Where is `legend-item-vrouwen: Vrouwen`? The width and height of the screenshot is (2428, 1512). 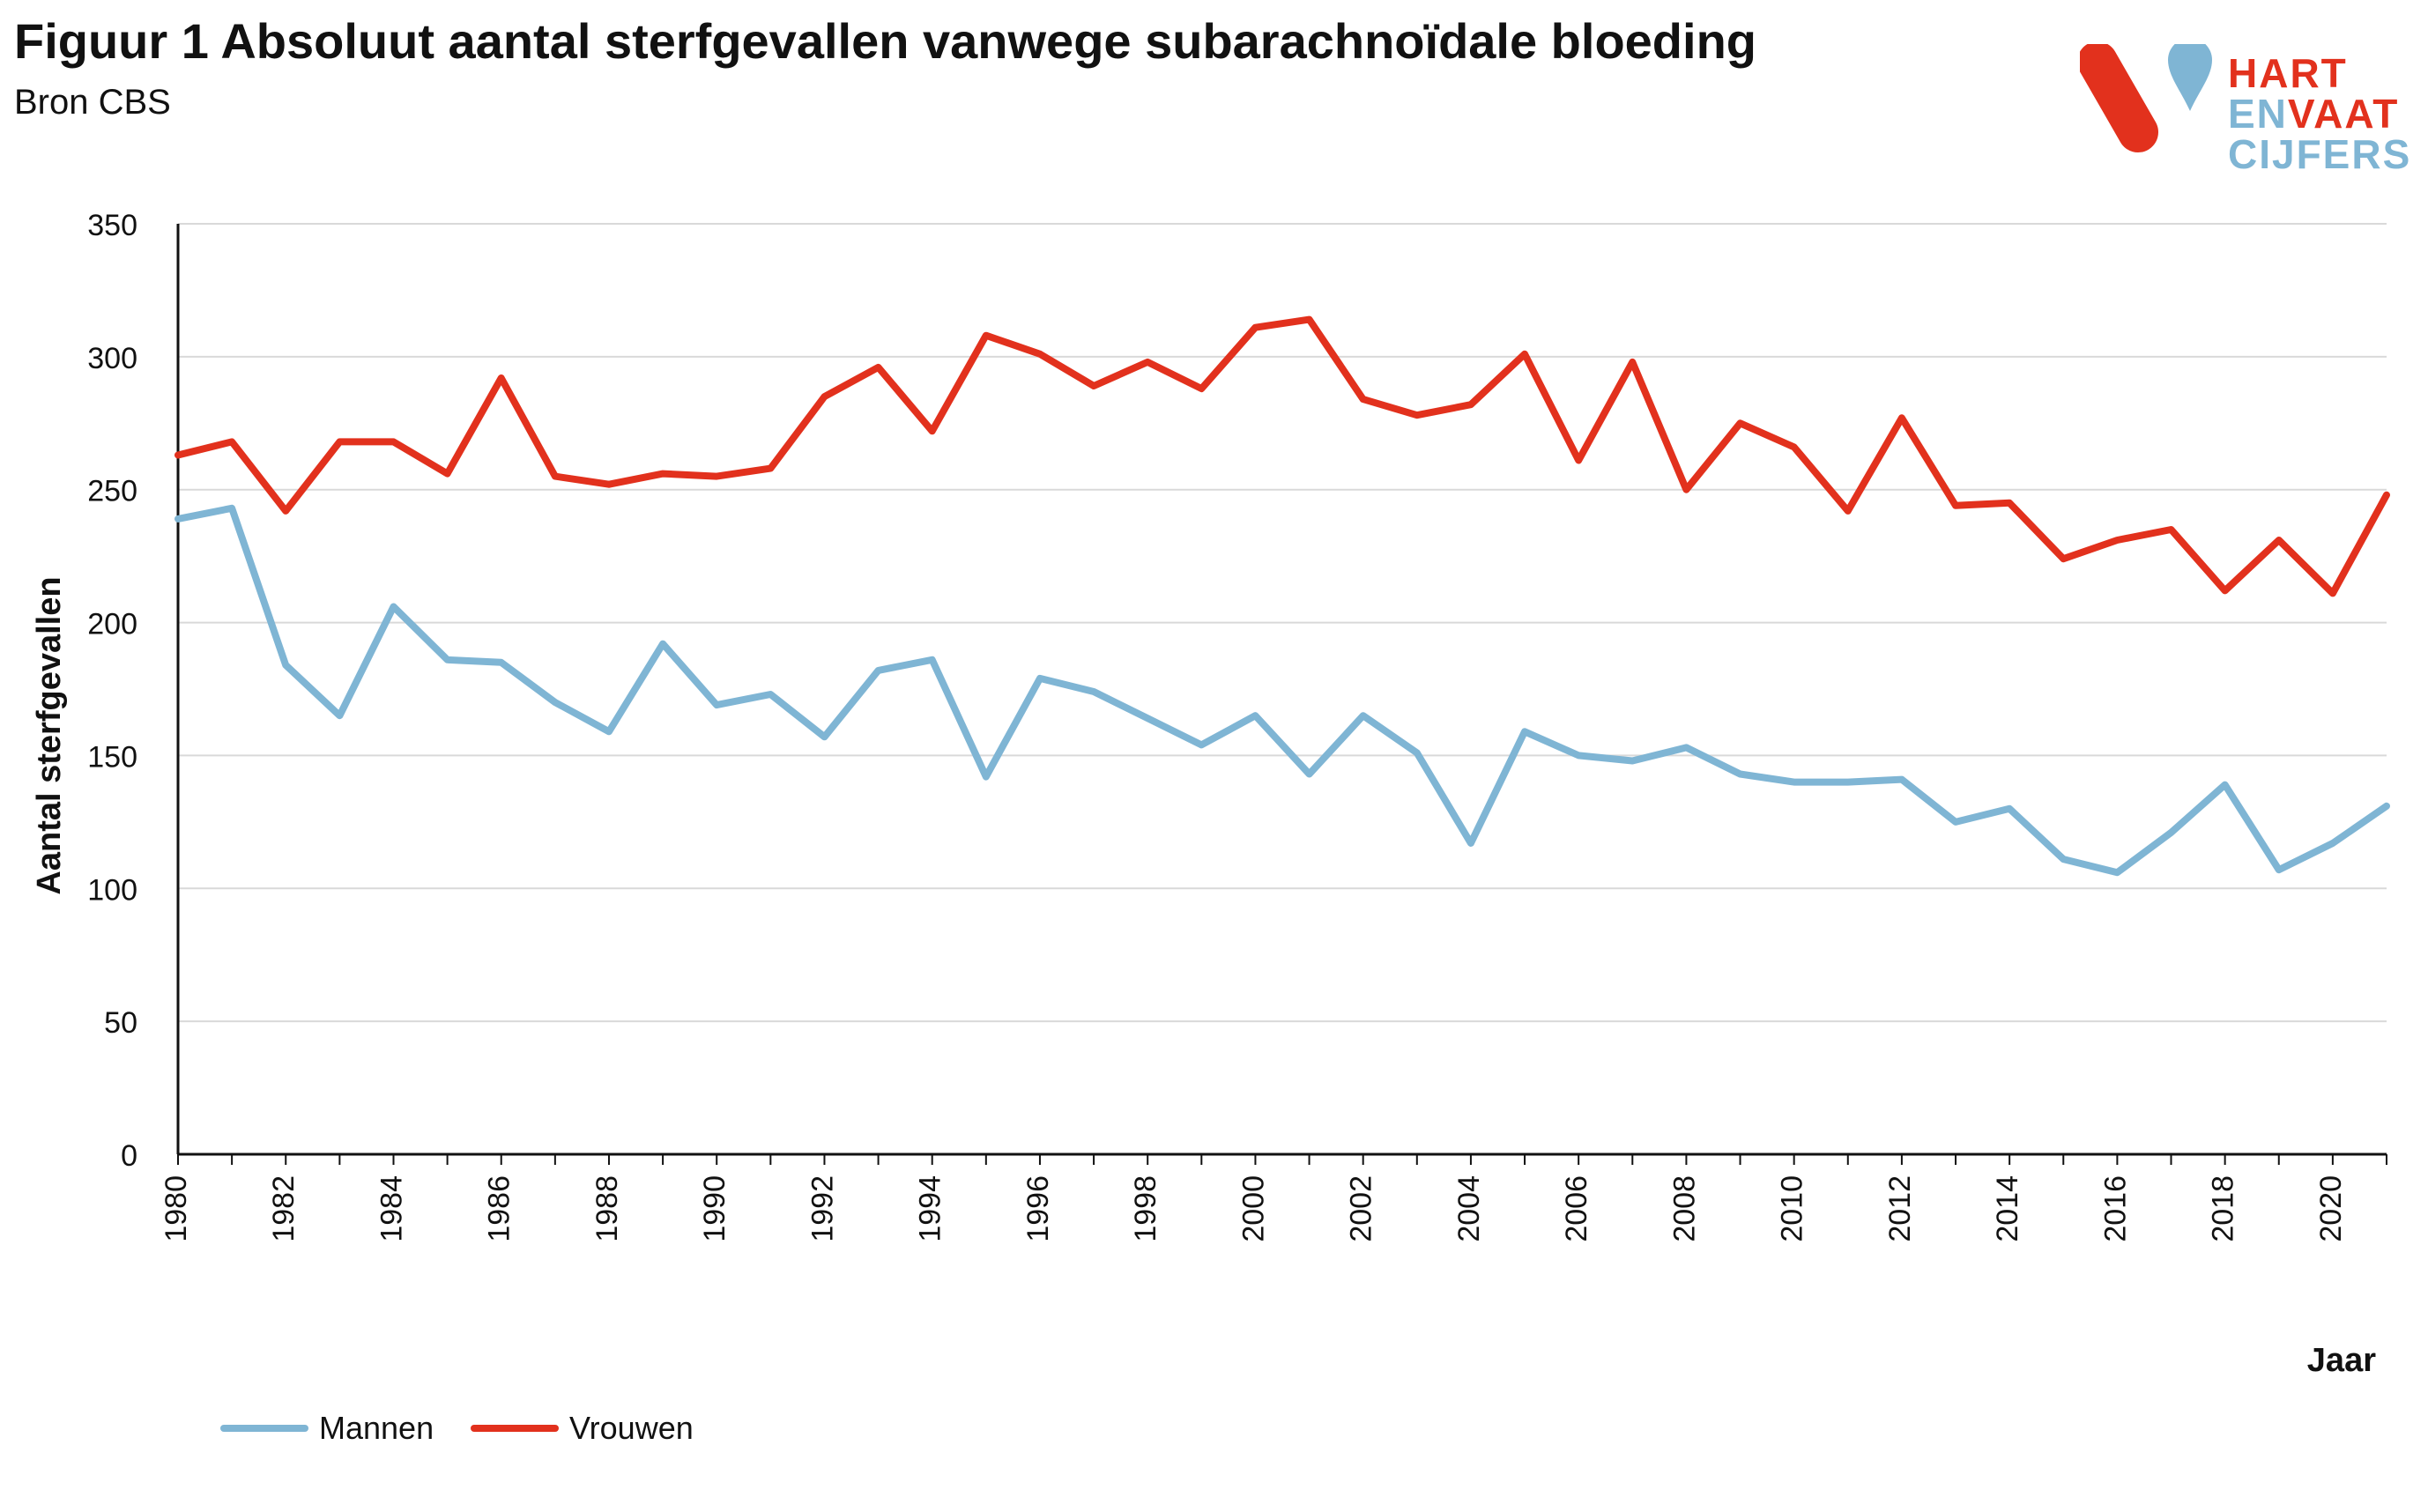
legend-item-vrouwen: Vrouwen is located at coordinates (582, 1428).